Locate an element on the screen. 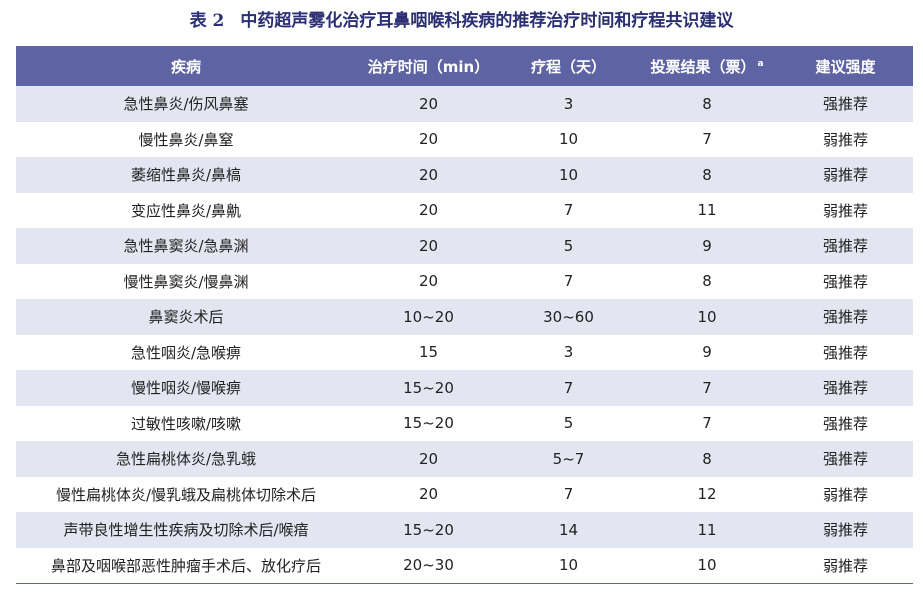  table-header: 疾病 治疗时间（min） 疗程（天） 投票结果（票） a 建议强度 is located at coordinates (464, 66).